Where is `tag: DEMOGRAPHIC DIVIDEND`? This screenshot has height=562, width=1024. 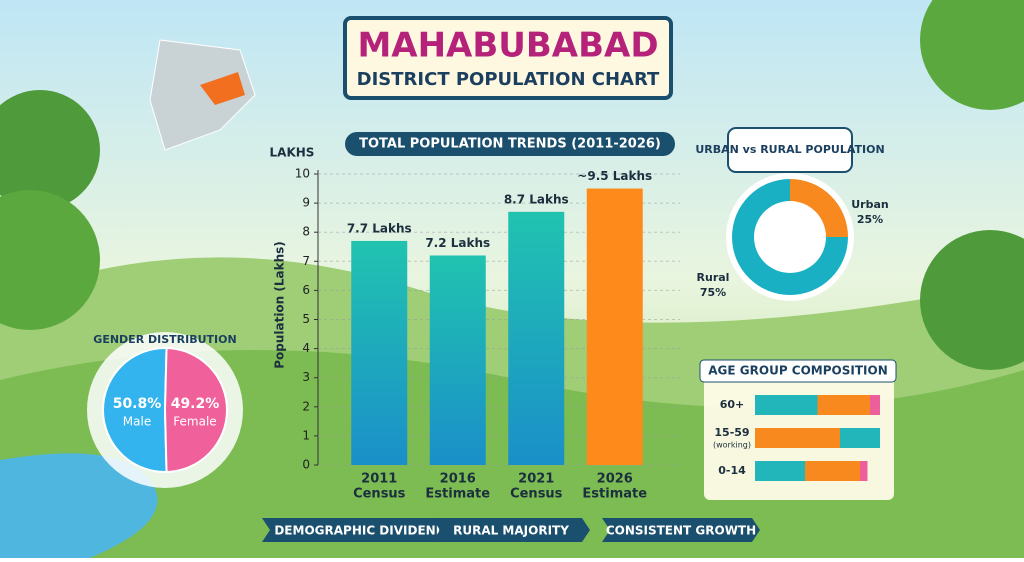
tag: DEMOGRAPHIC DIVIDEND is located at coordinates (359, 531).